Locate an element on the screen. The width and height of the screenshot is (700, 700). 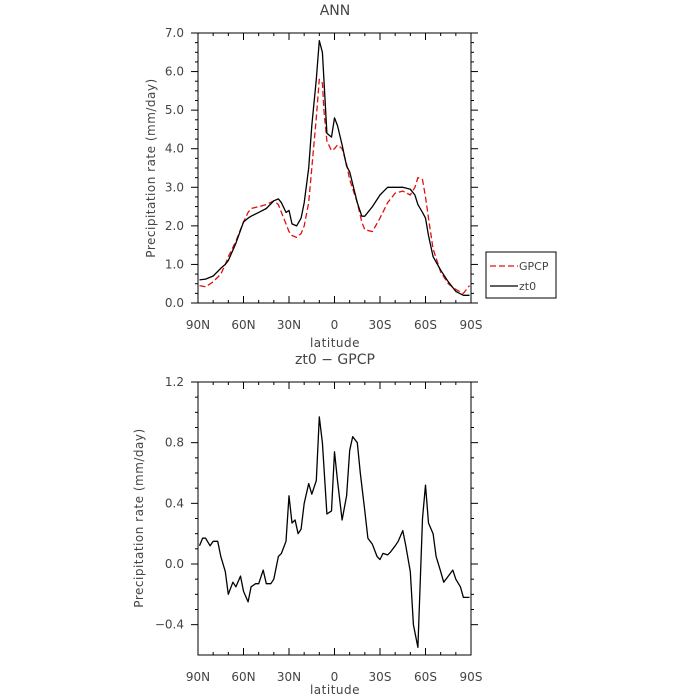
y-tick-label: 5.0 is located at coordinates (174, 110).